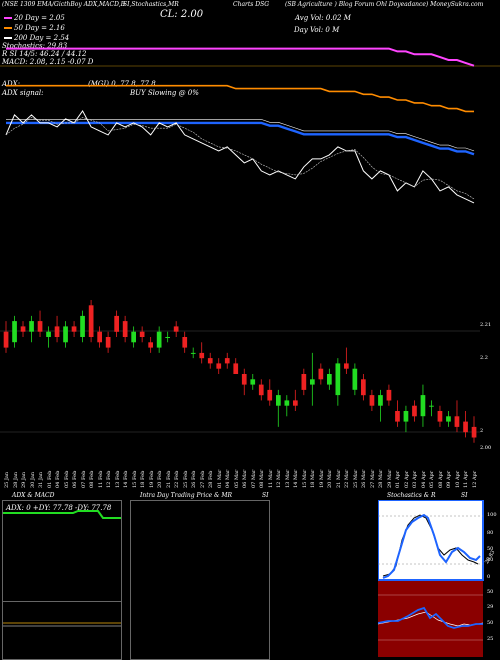 The width and height of the screenshot is (500, 660). Describe the element at coordinates (100, 479) in the screenshot. I see `date-tick: 11 Feb` at that location.